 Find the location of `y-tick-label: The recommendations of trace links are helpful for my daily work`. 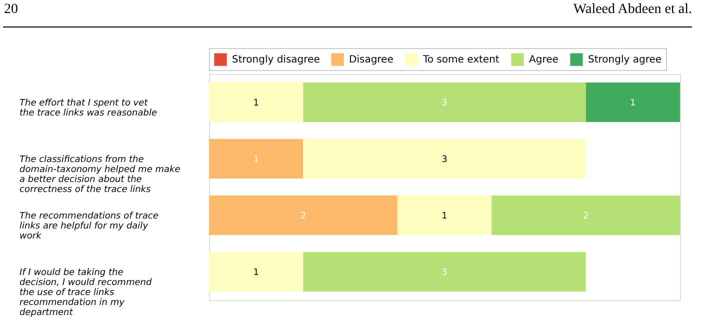

y-tick-label: The recommendations of trace links are helpful for my daily work is located at coordinates (89, 226).